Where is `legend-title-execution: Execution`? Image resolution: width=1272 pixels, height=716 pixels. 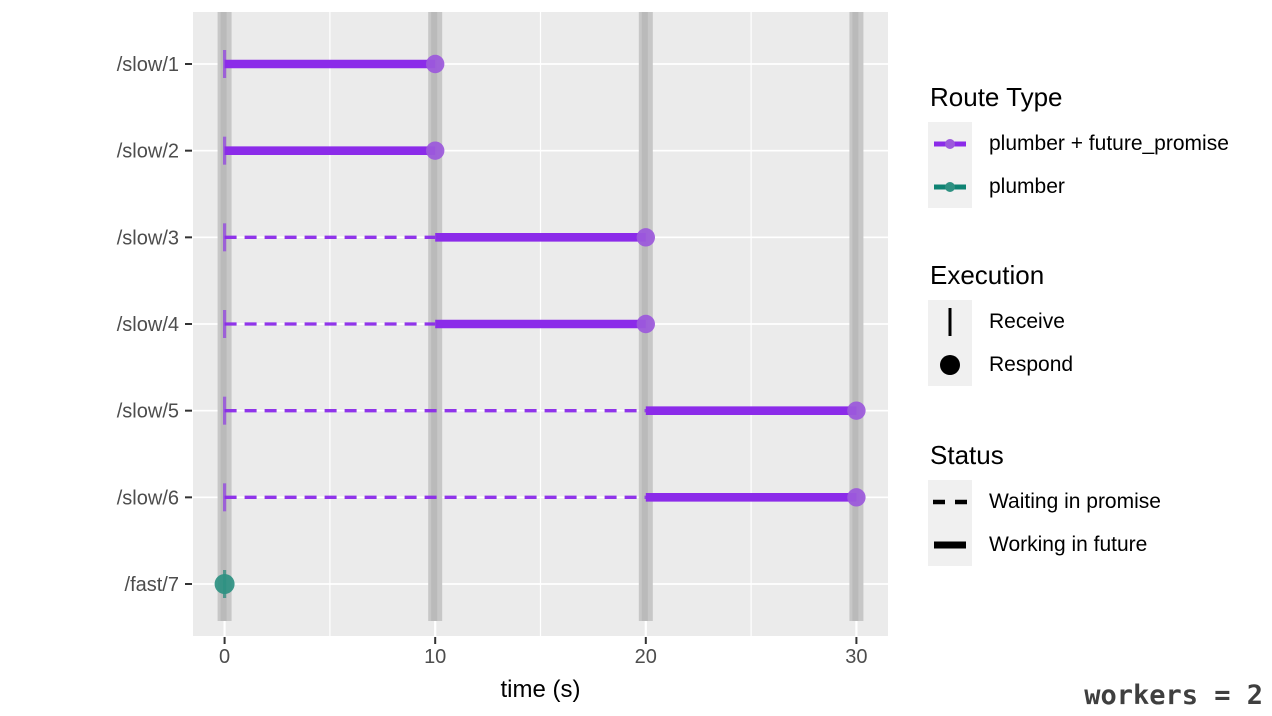 legend-title-execution: Execution is located at coordinates (987, 275).